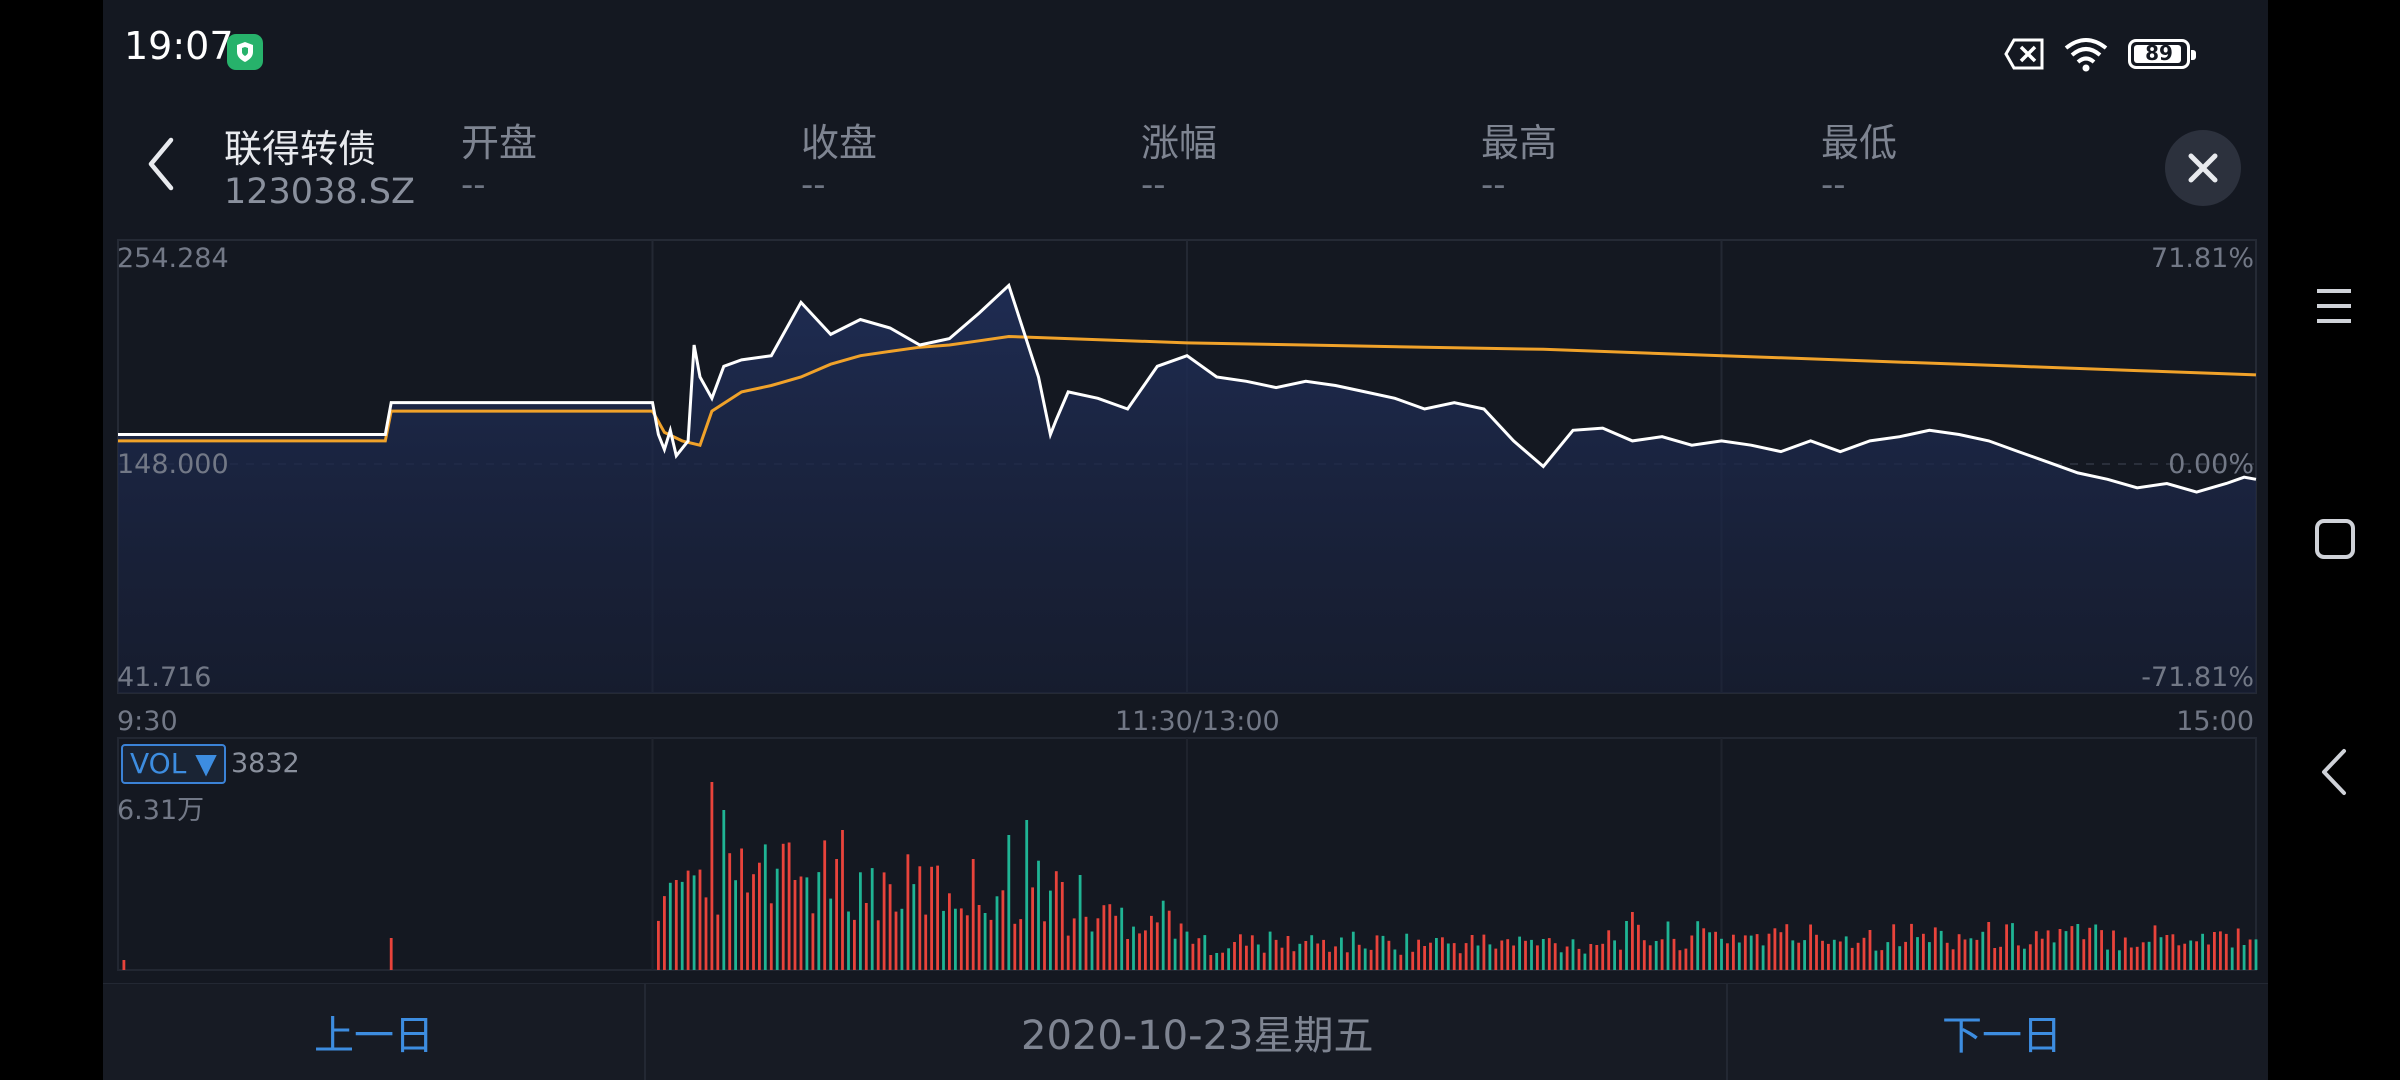 The width and height of the screenshot is (2400, 1080). I want to click on back-arrow-icon, so click(161, 164).